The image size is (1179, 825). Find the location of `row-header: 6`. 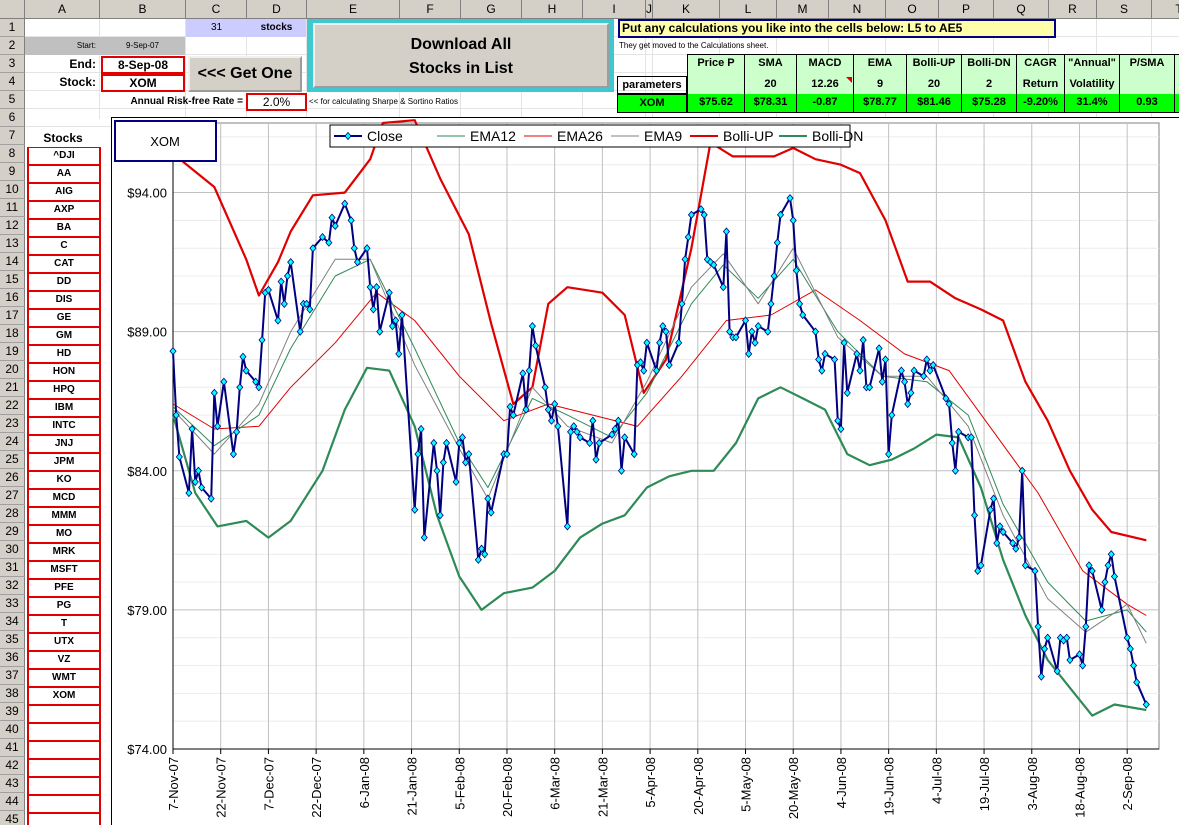

row-header: 6 is located at coordinates (12, 118).